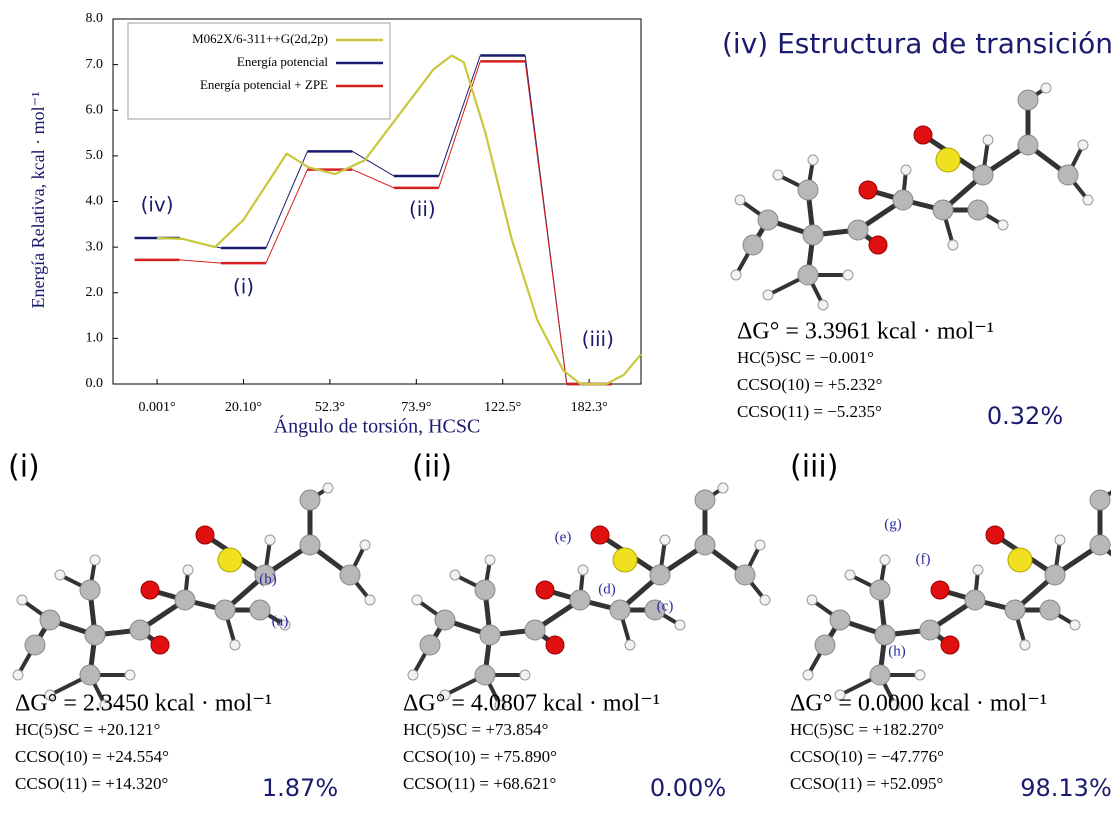 The width and height of the screenshot is (1111, 824). Describe the element at coordinates (893, 524) in the screenshot. I see `contact-label: (g)` at that location.